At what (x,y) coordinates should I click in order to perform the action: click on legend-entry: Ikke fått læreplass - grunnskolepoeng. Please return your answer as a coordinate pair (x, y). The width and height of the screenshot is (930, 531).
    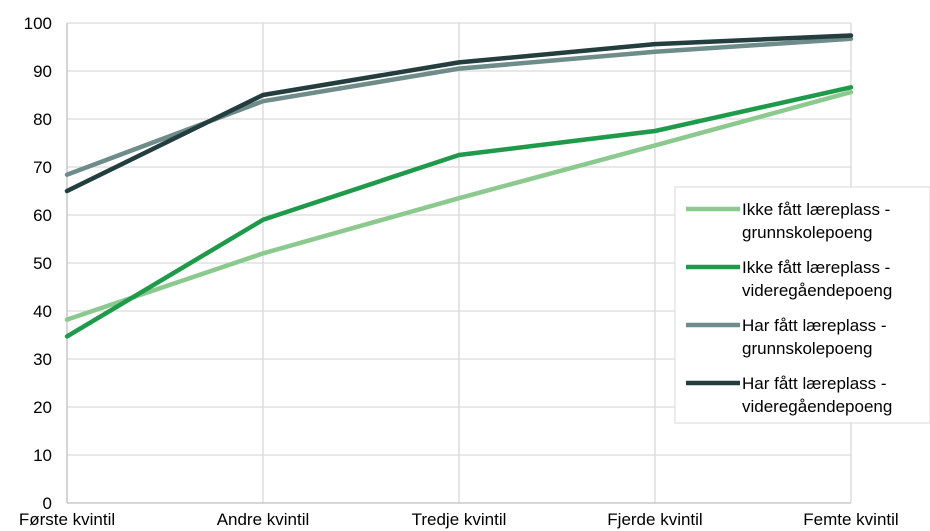
    Looking at the image, I should click on (788, 221).